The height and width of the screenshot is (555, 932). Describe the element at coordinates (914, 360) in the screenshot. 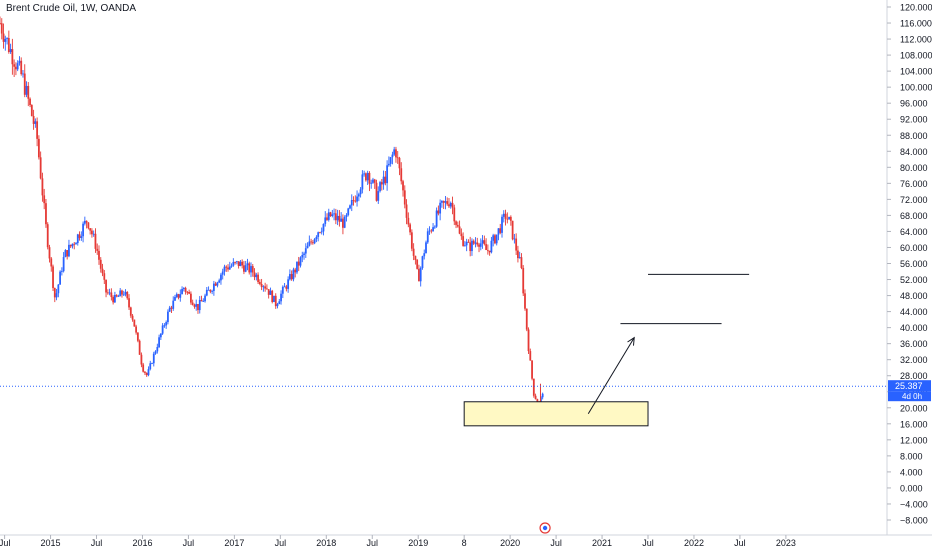

I see `y-tick-label: 32.000` at that location.